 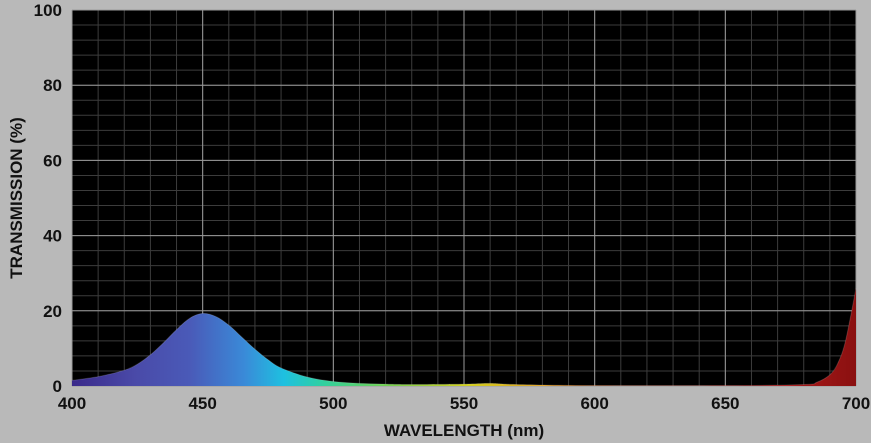 I want to click on y-tick-label: 100, so click(x=48, y=10).